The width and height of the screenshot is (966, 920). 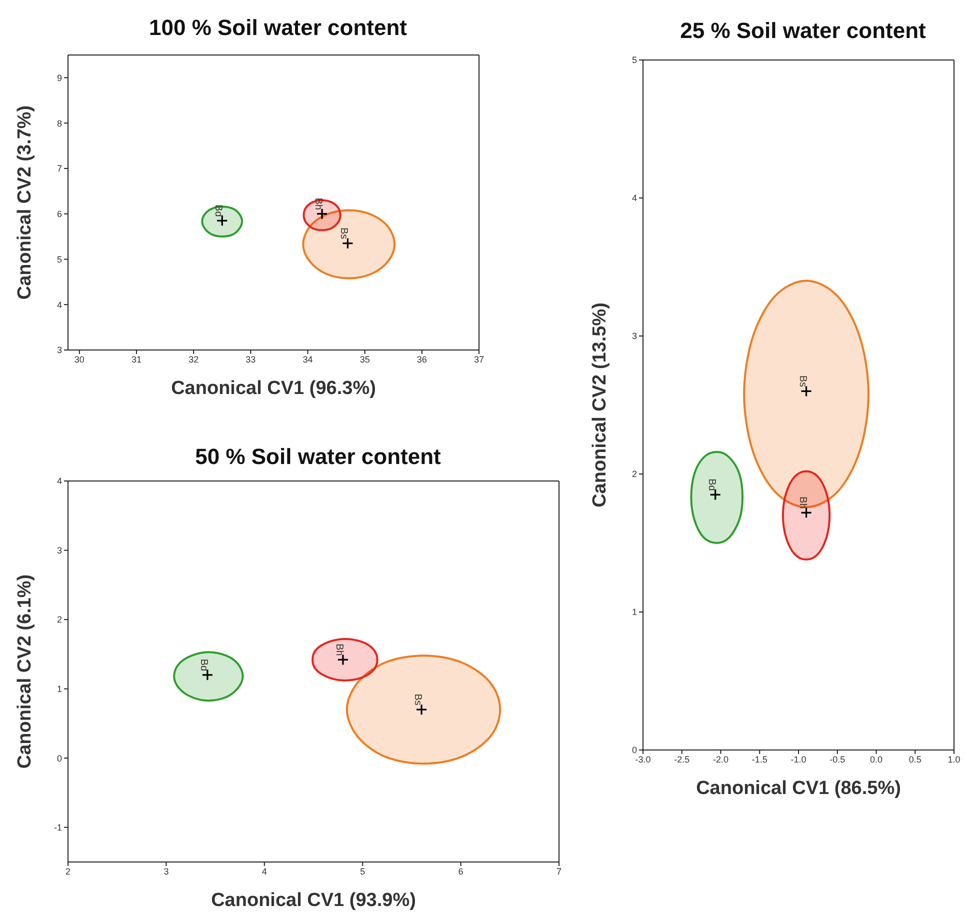 I want to click on chart-title: 50 % Soil water content, so click(x=318, y=457).